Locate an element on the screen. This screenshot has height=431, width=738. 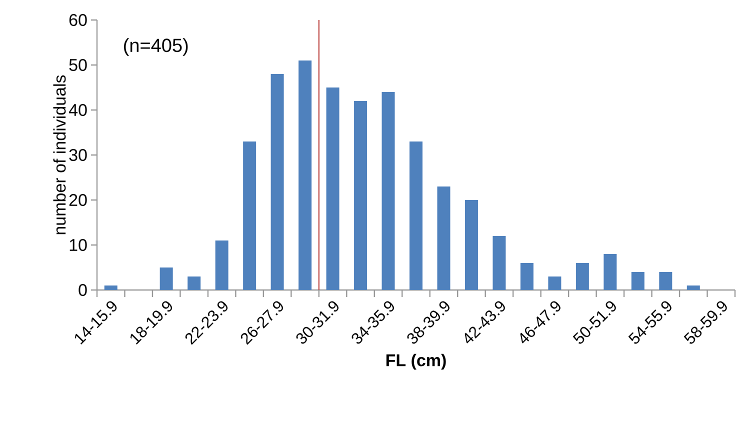
y-tick-label: 60 is located at coordinates (78, 20).